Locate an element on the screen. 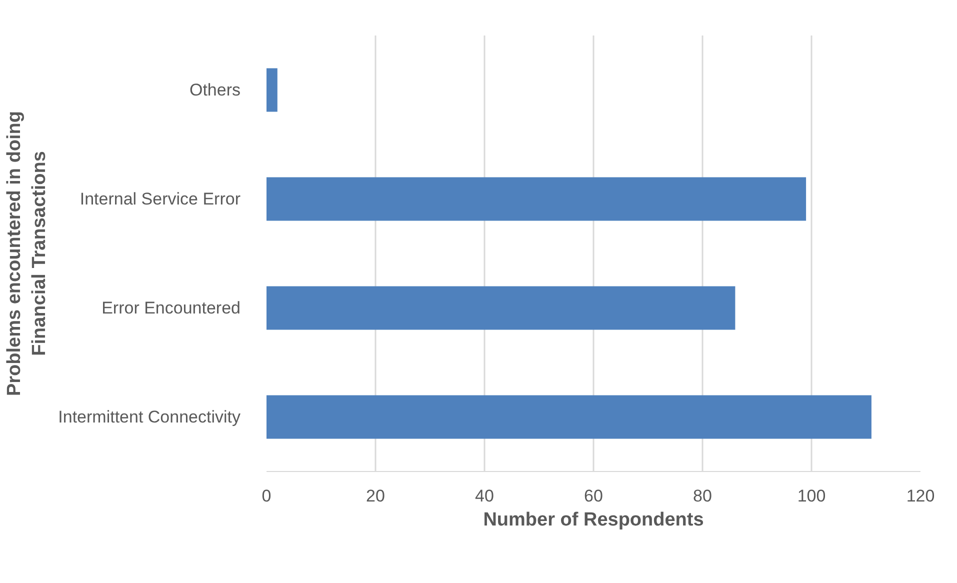  y-axis-title: Problems encountered in doing Financial Transactions is located at coordinates (27, 253).